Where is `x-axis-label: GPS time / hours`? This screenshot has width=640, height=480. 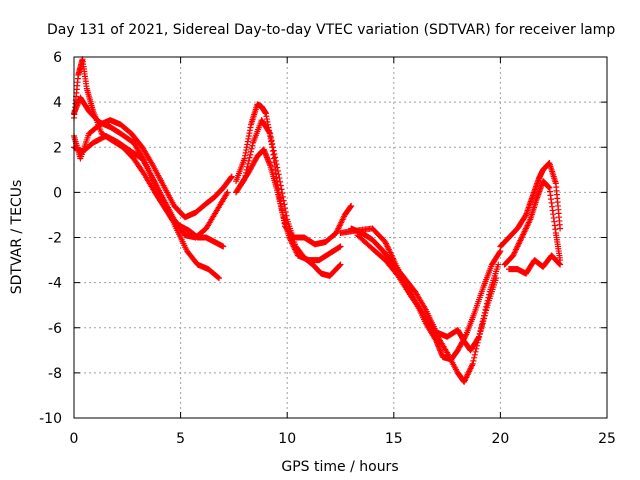 x-axis-label: GPS time / hours is located at coordinates (339, 467).